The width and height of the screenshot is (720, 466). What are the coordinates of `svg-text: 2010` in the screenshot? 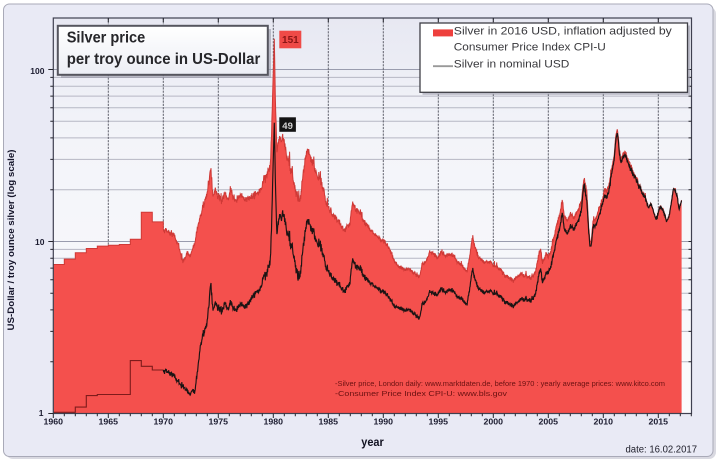 It's located at (604, 422).